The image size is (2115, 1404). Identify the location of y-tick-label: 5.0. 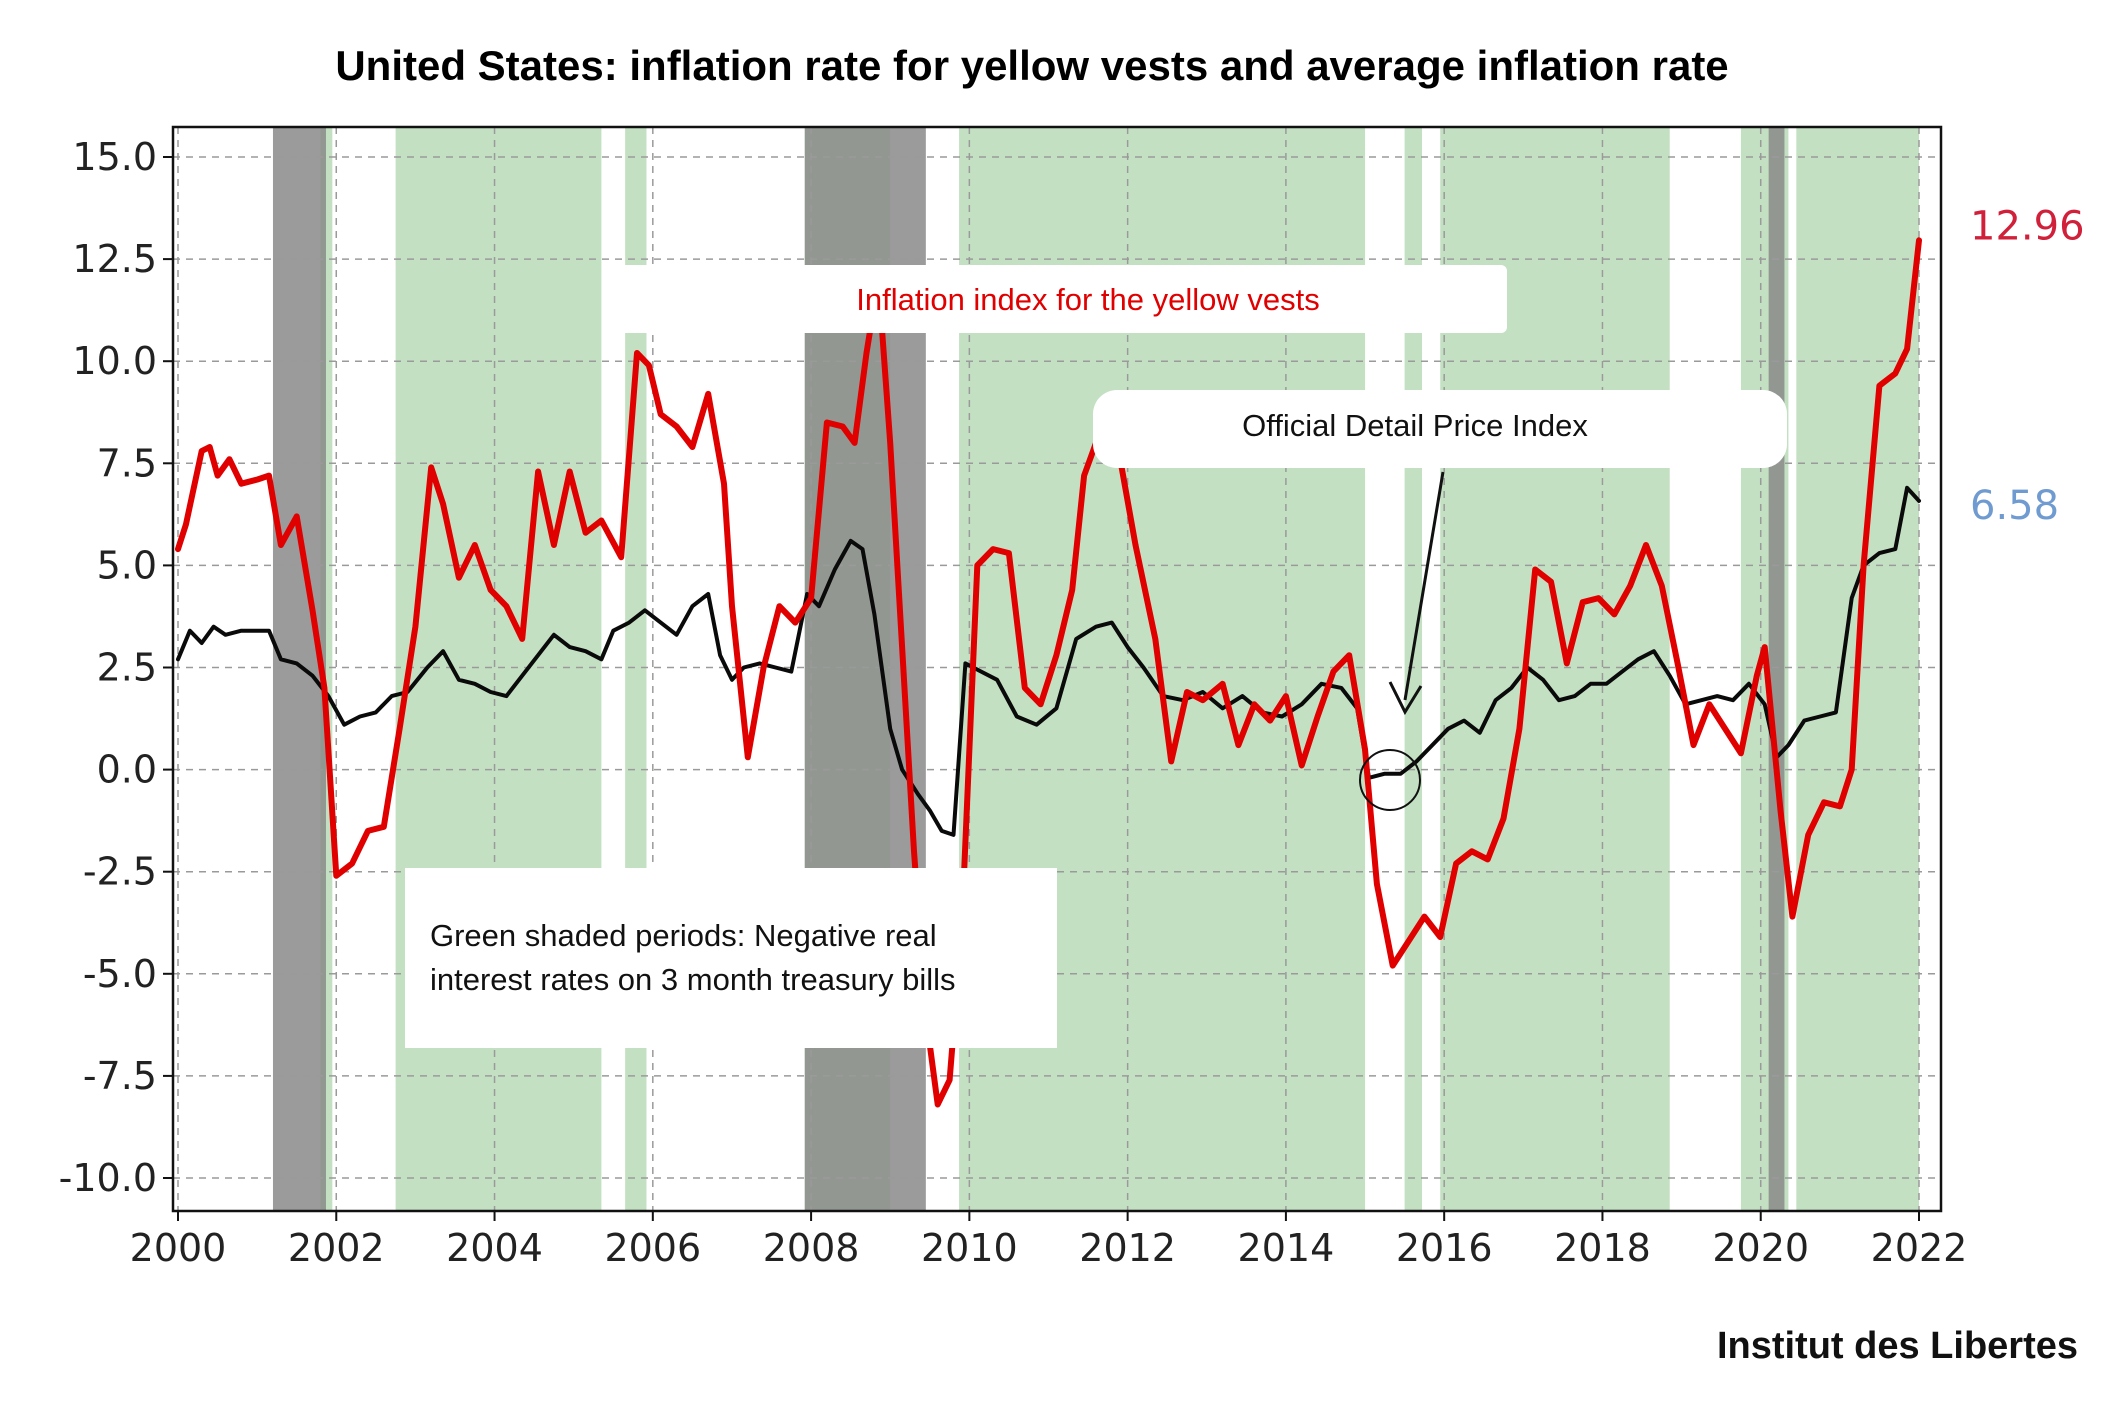
(127, 565).